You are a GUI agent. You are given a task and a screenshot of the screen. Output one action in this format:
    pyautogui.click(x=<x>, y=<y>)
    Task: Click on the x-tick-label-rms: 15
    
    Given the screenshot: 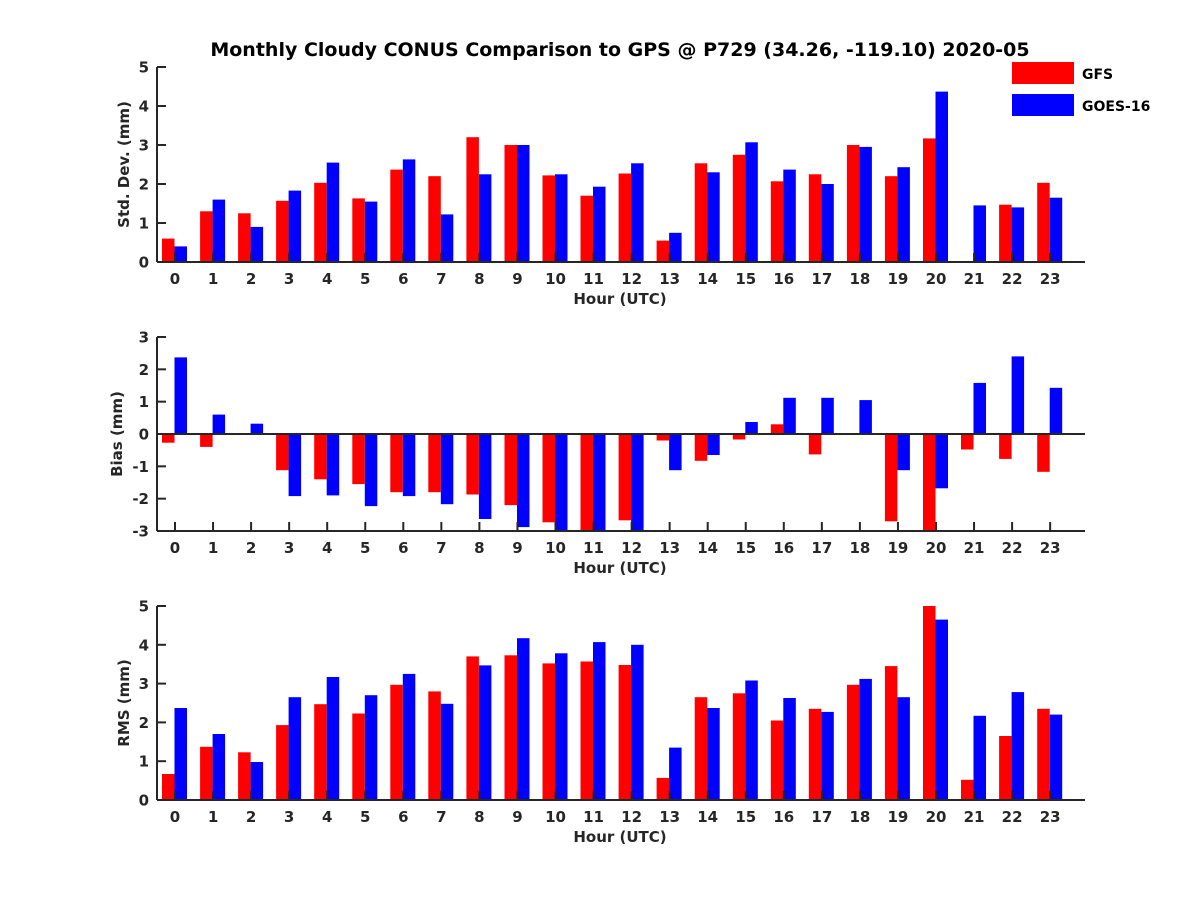 What is the action you would take?
    pyautogui.click(x=745, y=817)
    